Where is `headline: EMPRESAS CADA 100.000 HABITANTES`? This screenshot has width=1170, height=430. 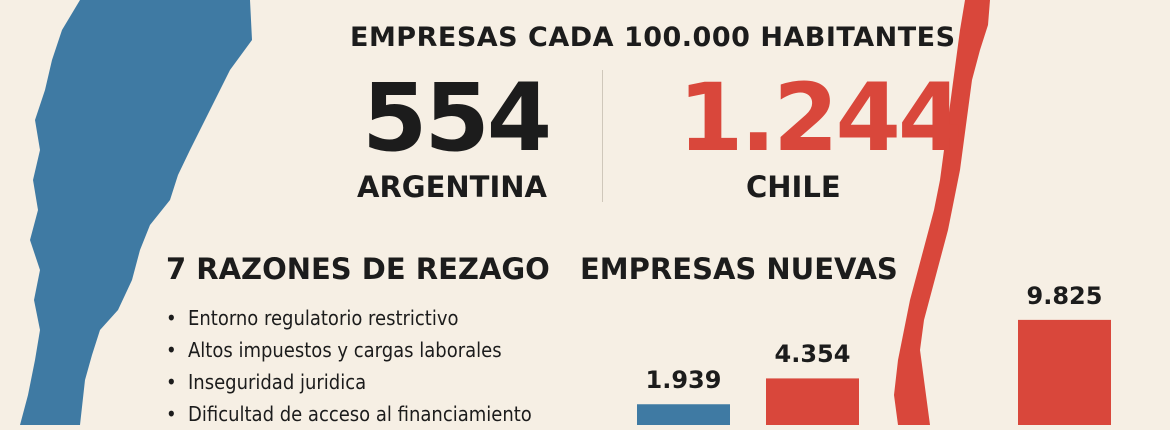
headline: EMPRESAS CADA 100.000 HABITANTES is located at coordinates (653, 37).